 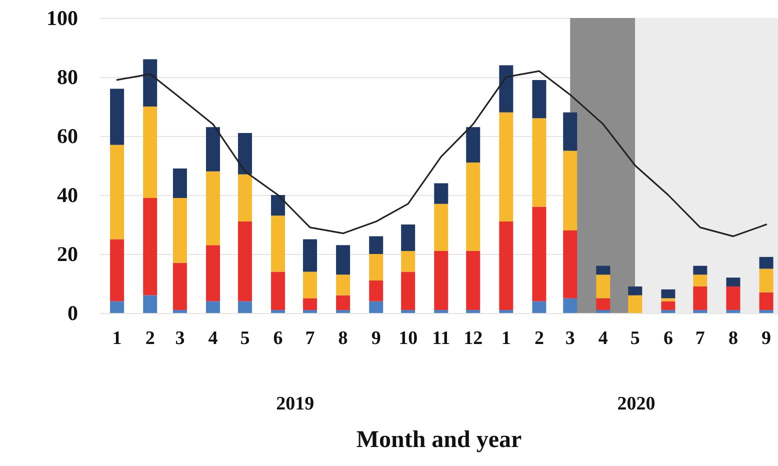 What do you see at coordinates (67, 136) in the screenshot?
I see `y-tick-label: 60` at bounding box center [67, 136].